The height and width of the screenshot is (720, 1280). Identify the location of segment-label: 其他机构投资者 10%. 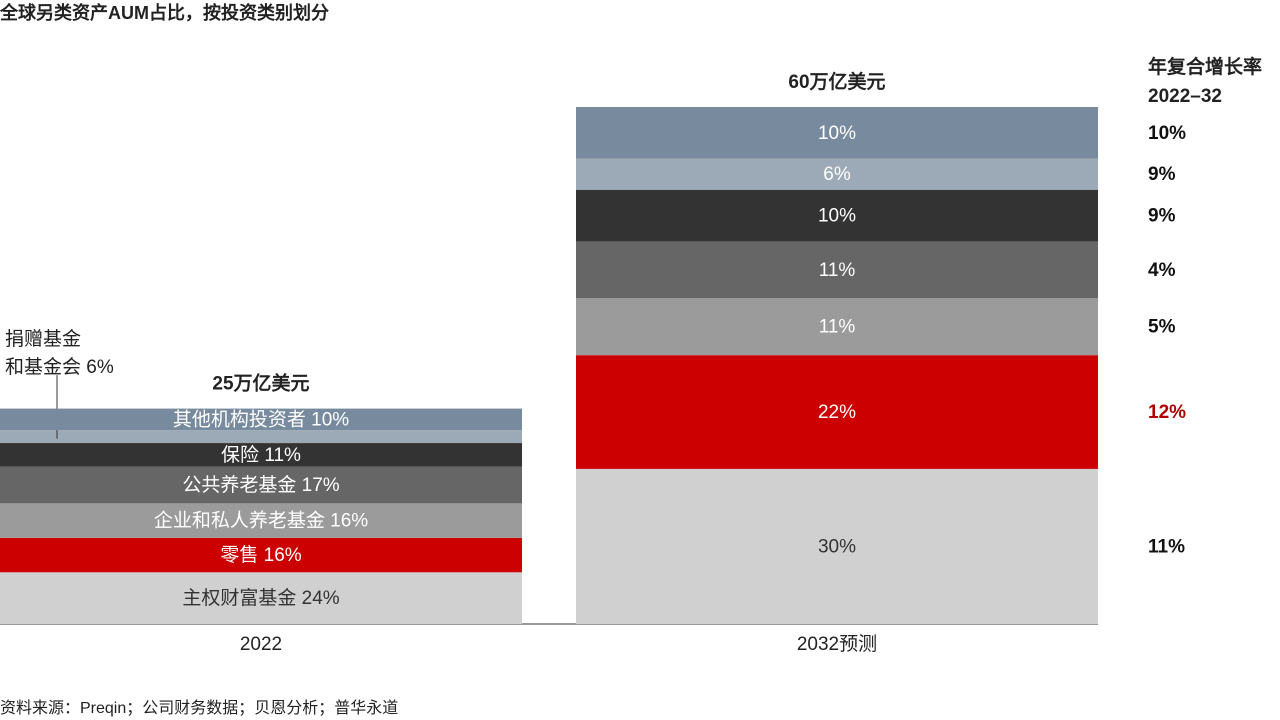
(261, 419).